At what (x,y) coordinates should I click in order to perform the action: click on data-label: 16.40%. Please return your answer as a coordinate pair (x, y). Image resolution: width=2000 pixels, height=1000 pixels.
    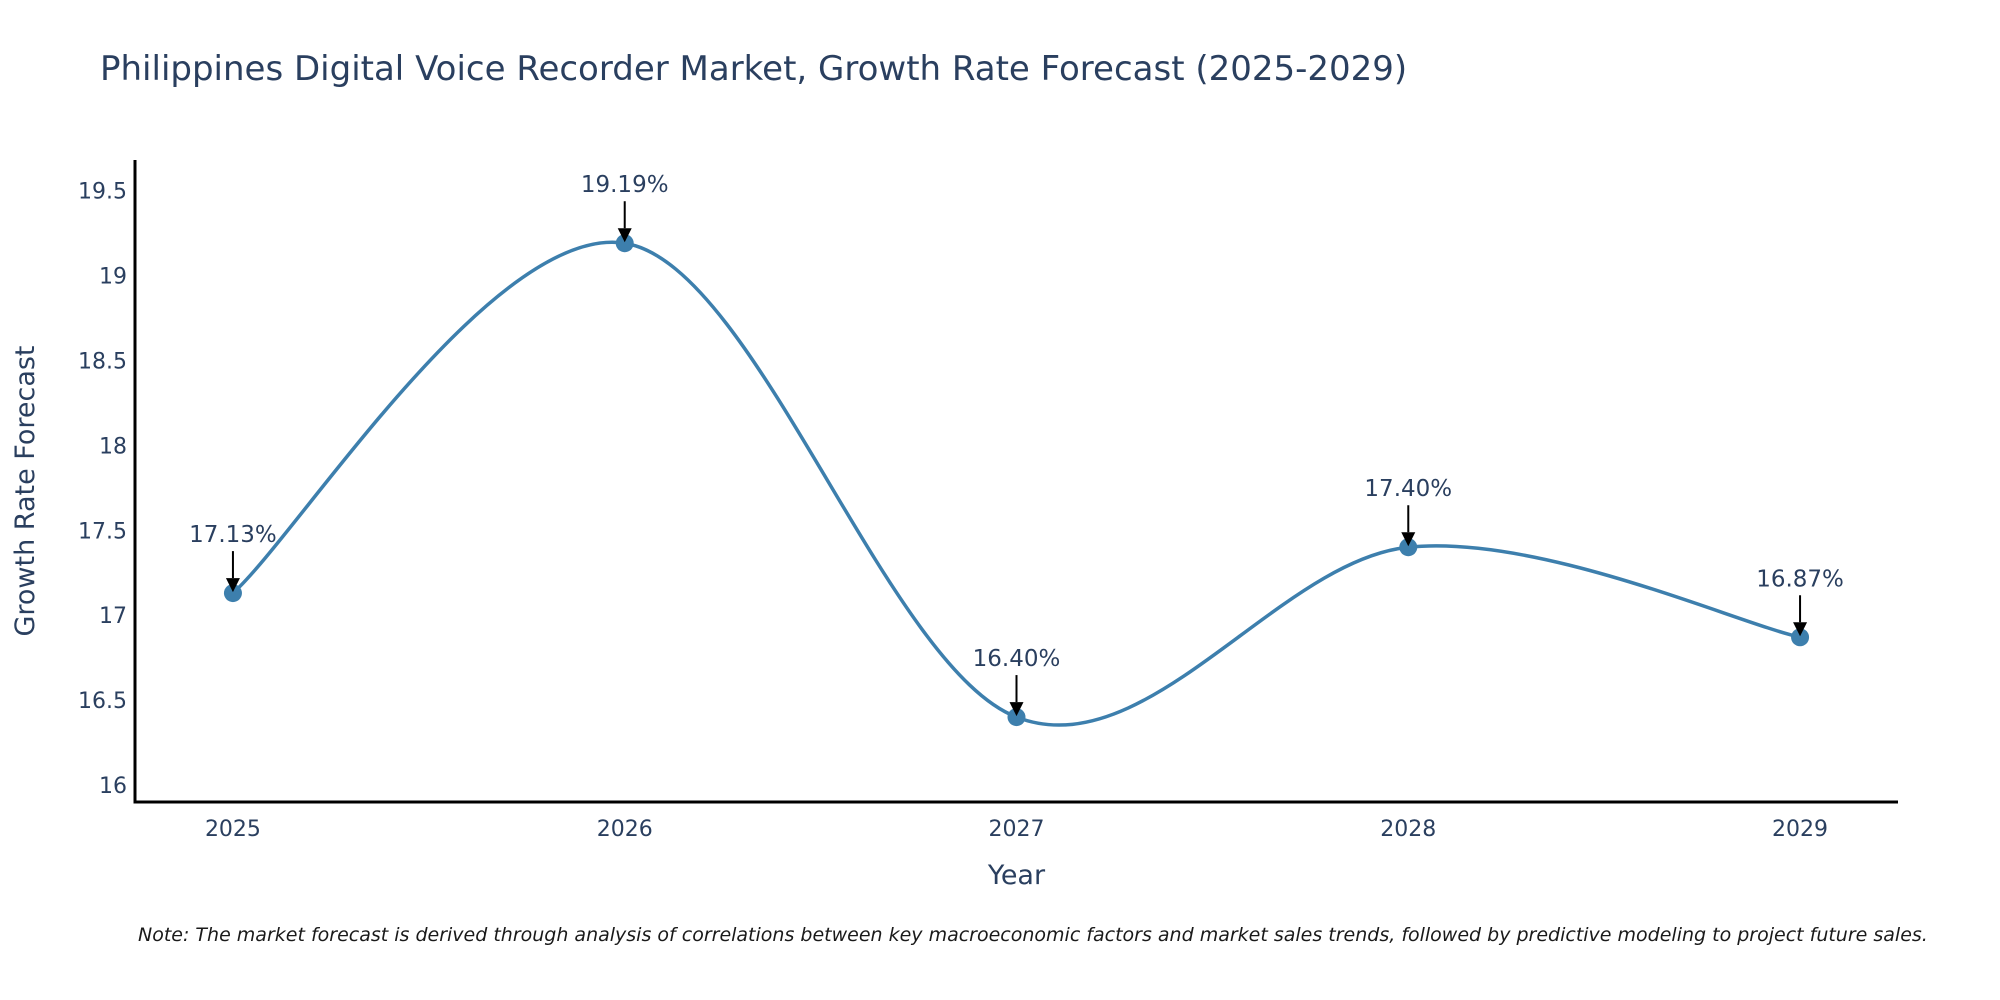
    Looking at the image, I should click on (1017, 659).